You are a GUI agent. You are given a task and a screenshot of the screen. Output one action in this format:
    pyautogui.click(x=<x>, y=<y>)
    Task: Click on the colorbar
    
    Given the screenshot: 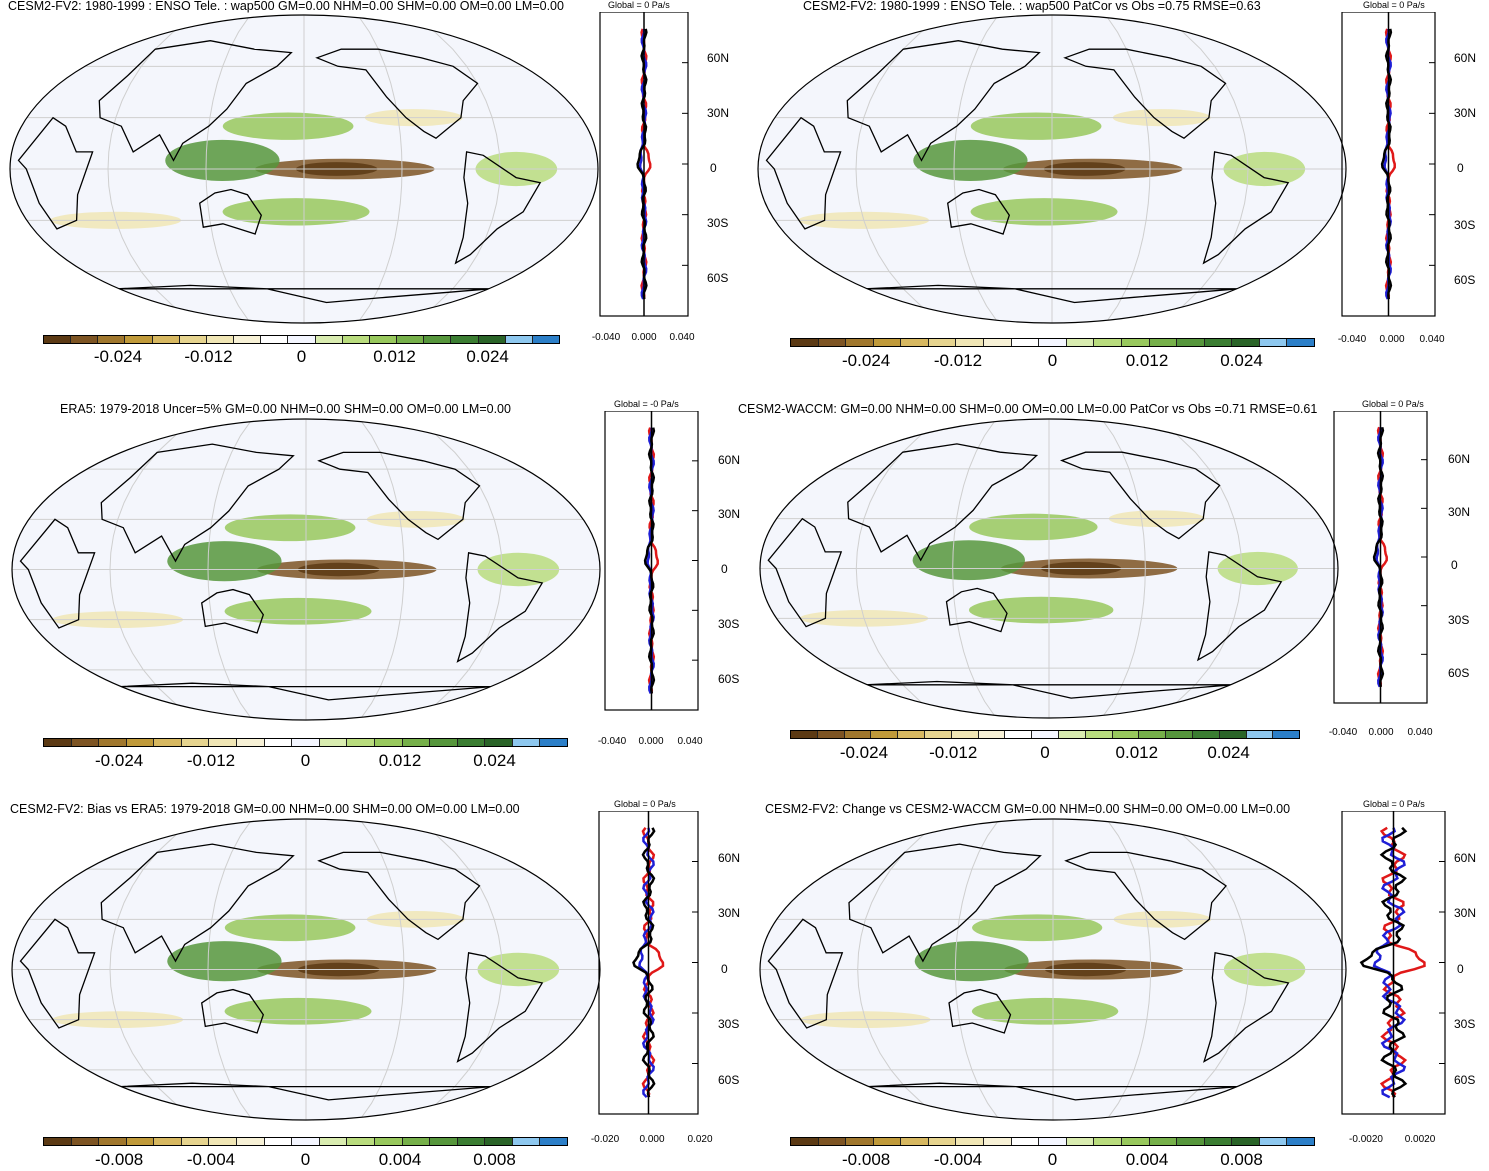 What is the action you would take?
    pyautogui.click(x=301, y=339)
    